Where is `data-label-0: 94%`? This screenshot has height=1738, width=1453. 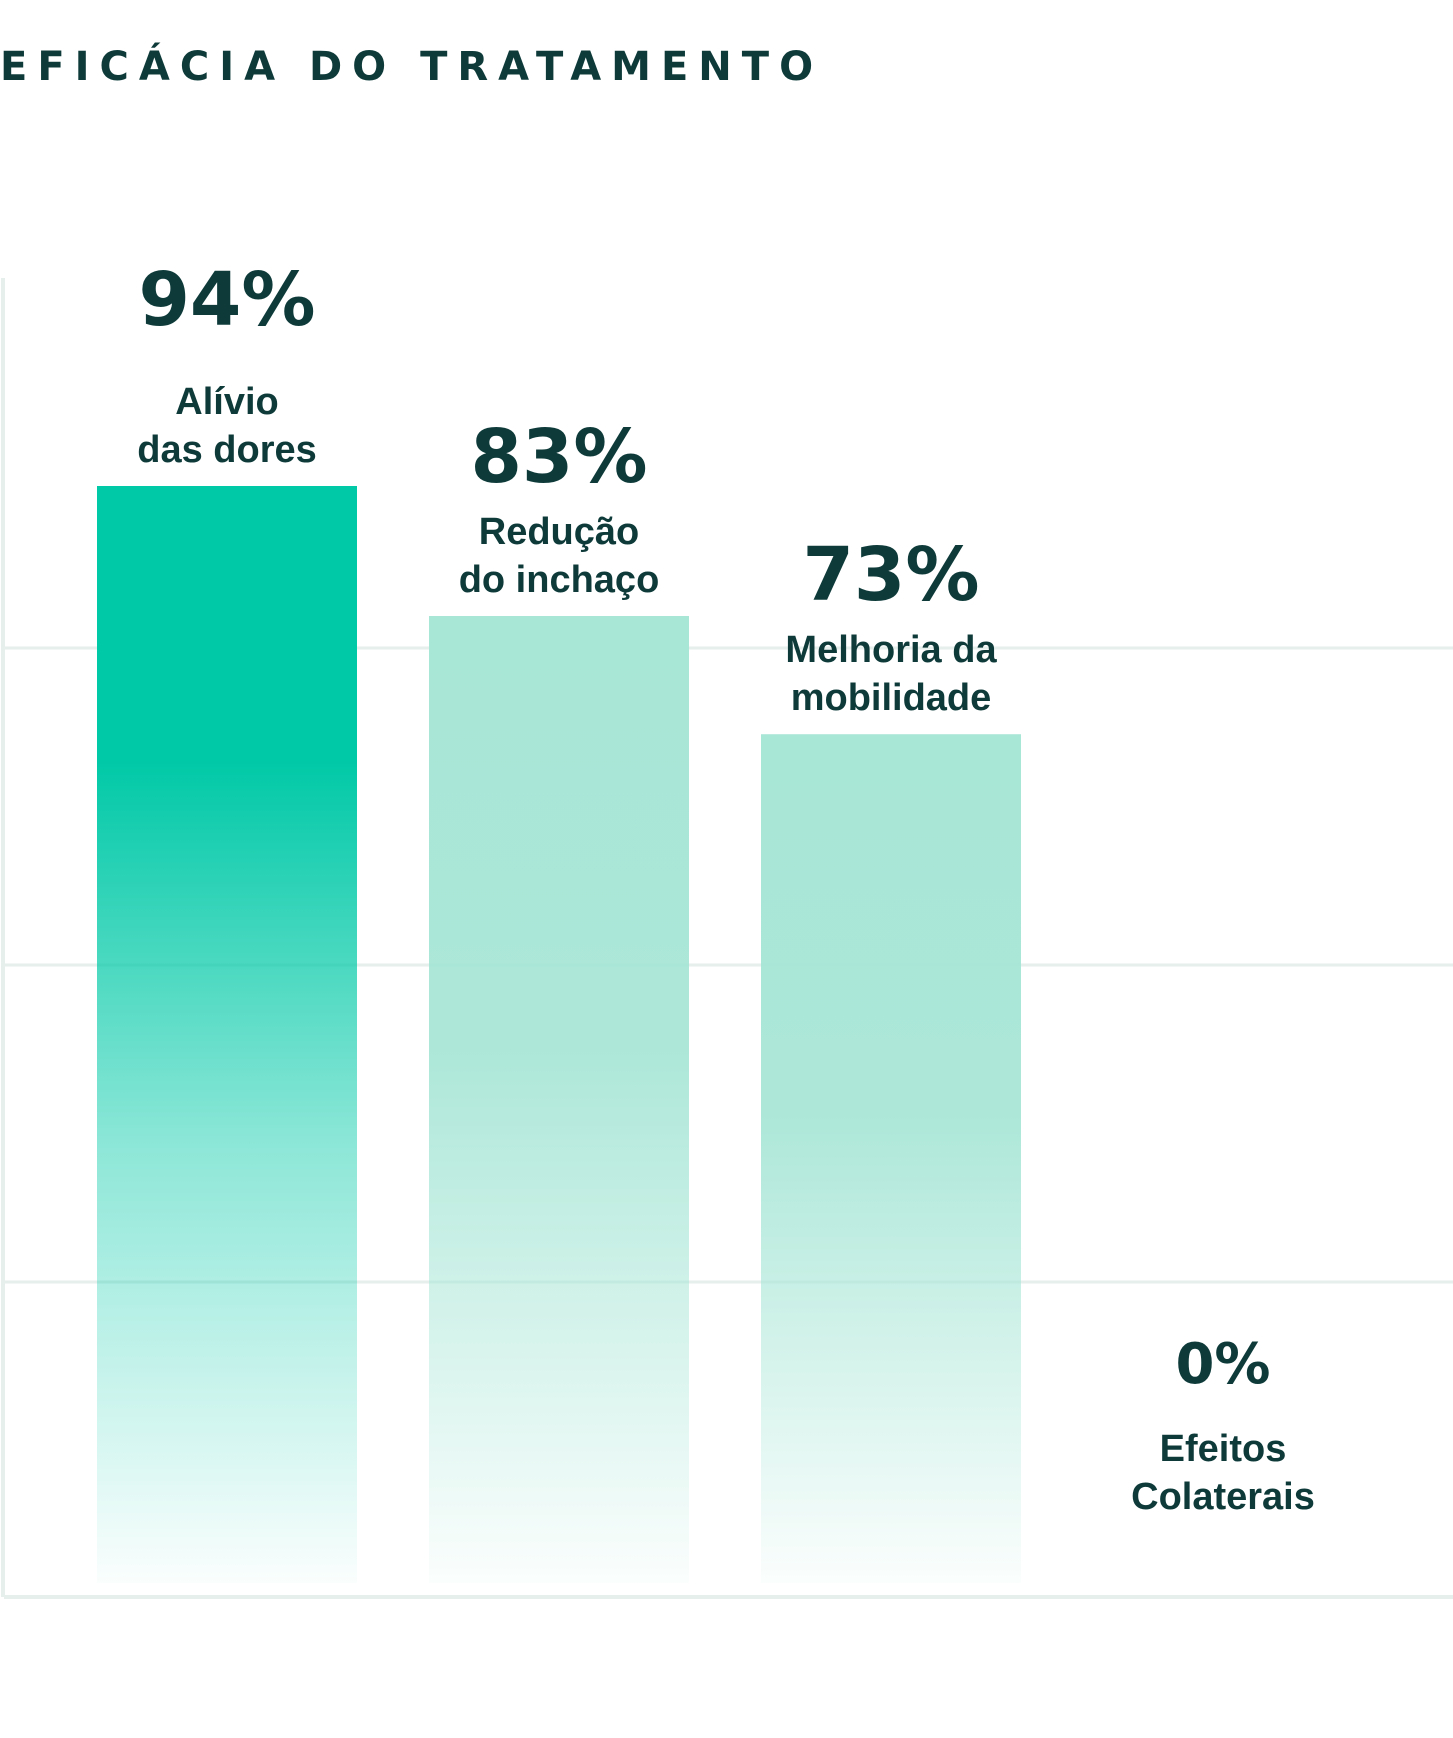
data-label-0: 94% is located at coordinates (227, 300).